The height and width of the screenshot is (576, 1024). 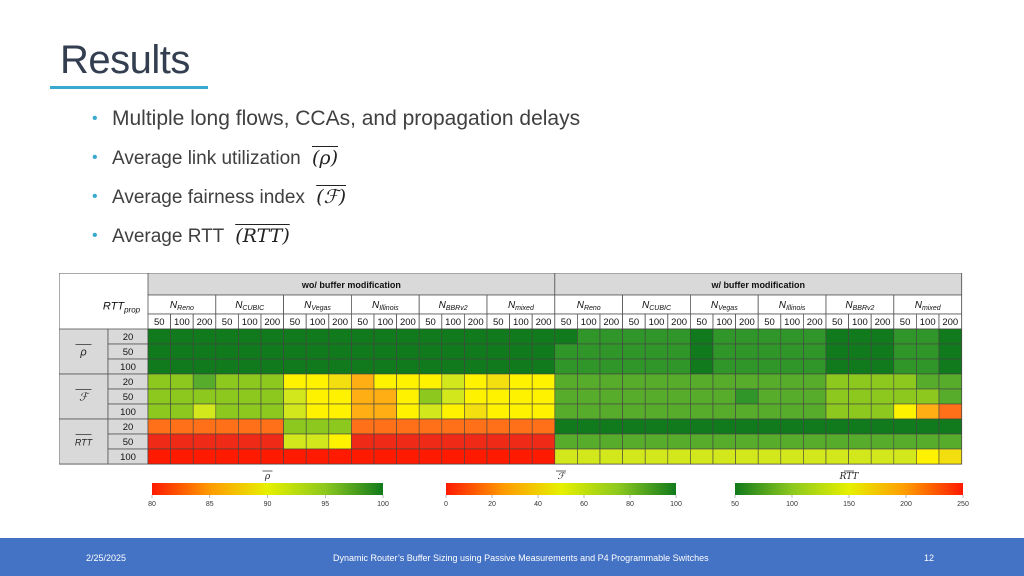 What do you see at coordinates (122, 308) in the screenshot?
I see `rtt-prop-corner-label: RTTprop` at bounding box center [122, 308].